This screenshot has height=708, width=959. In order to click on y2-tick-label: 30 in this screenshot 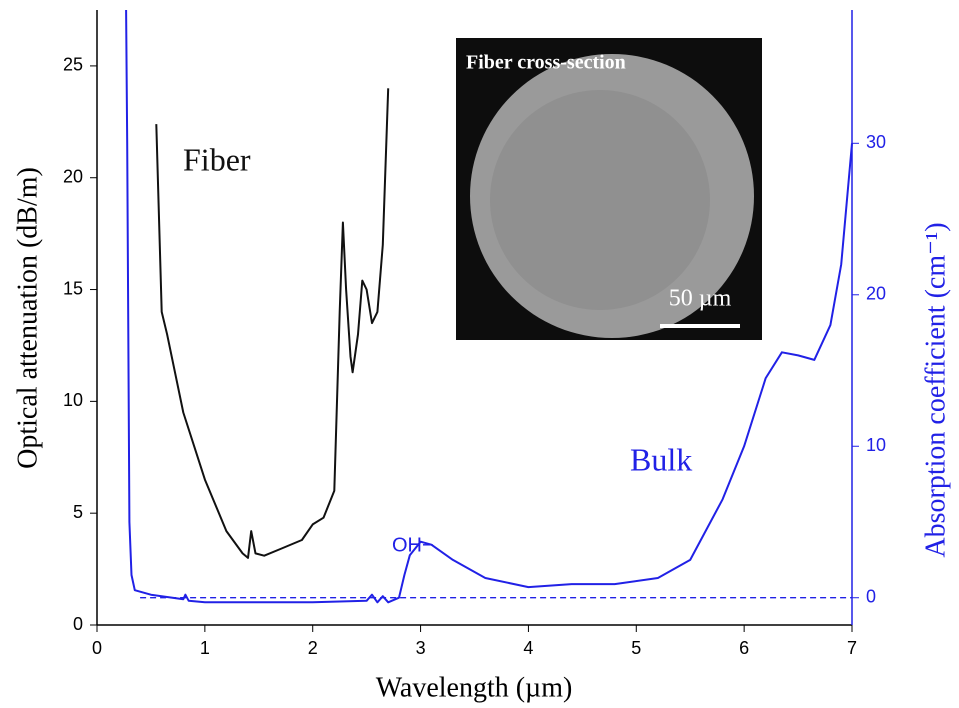, I will do `click(876, 142)`.